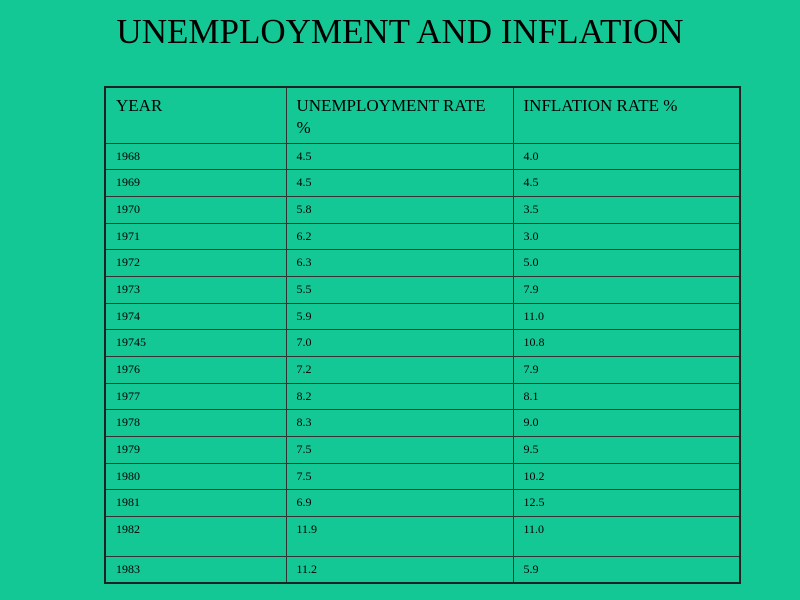 Image resolution: width=800 pixels, height=600 pixels. What do you see at coordinates (195, 183) in the screenshot?
I see `table-cell: 1969` at bounding box center [195, 183].